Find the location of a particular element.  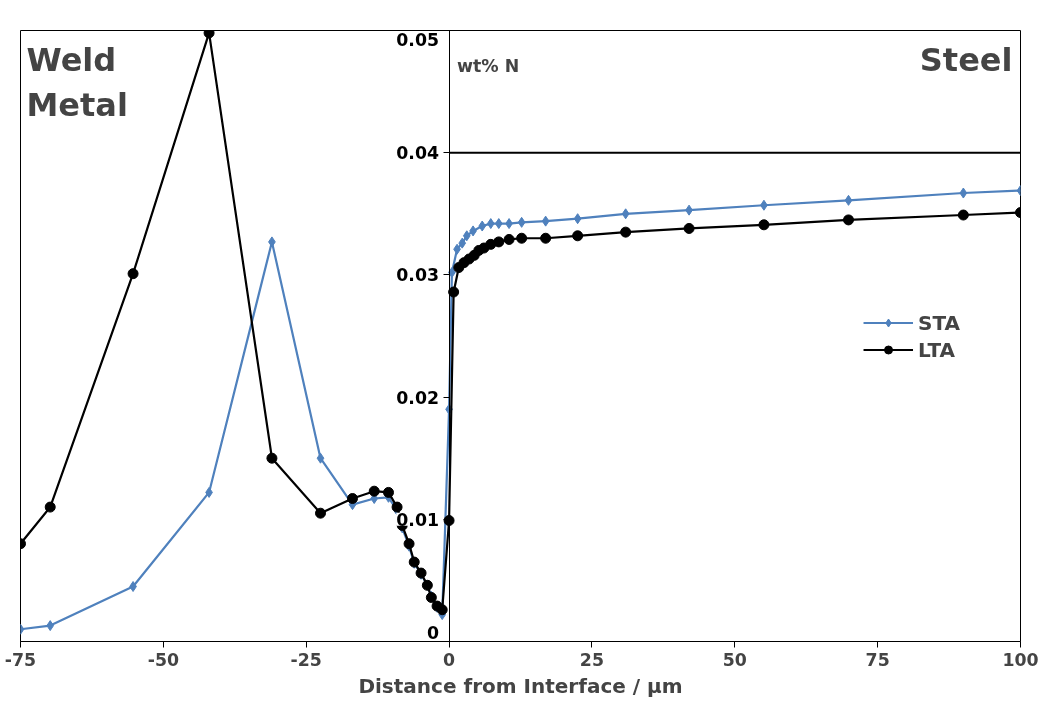

y-tick-label: 0.02 is located at coordinates (418, 397).